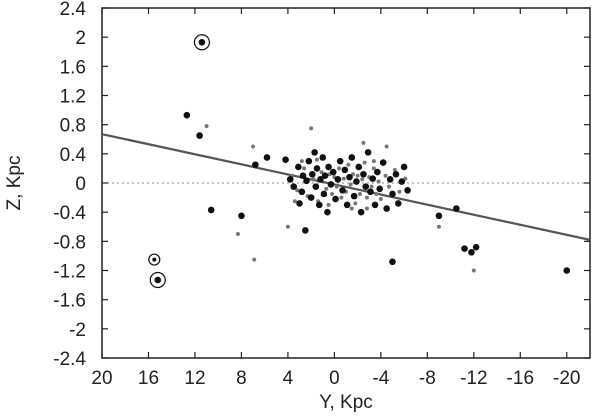 The width and height of the screenshot is (611, 419). What do you see at coordinates (194, 378) in the screenshot?
I see `x-tick-label: 12` at bounding box center [194, 378].